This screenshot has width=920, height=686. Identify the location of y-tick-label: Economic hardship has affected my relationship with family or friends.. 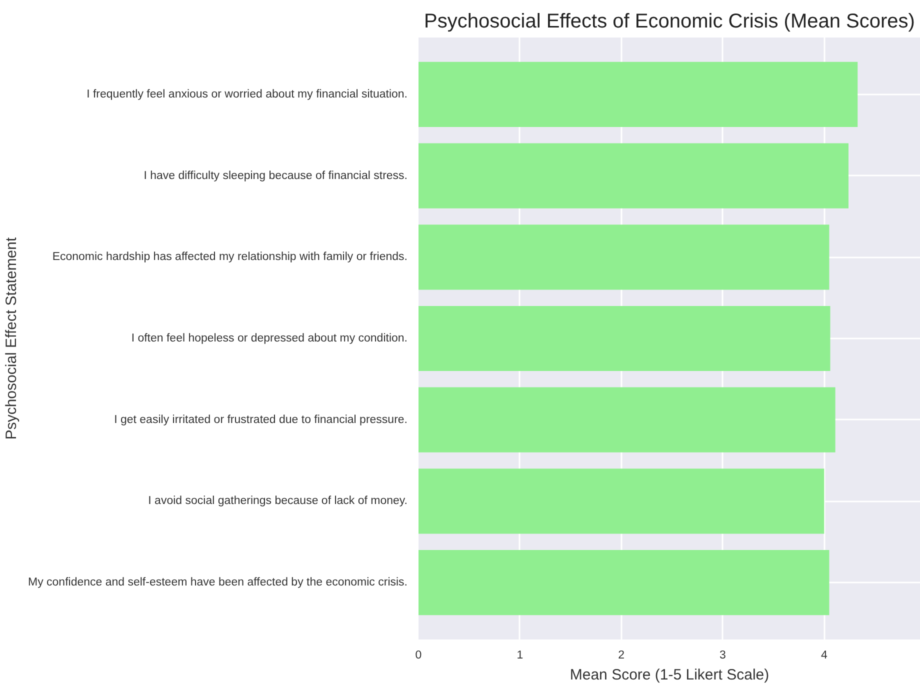
(230, 257).